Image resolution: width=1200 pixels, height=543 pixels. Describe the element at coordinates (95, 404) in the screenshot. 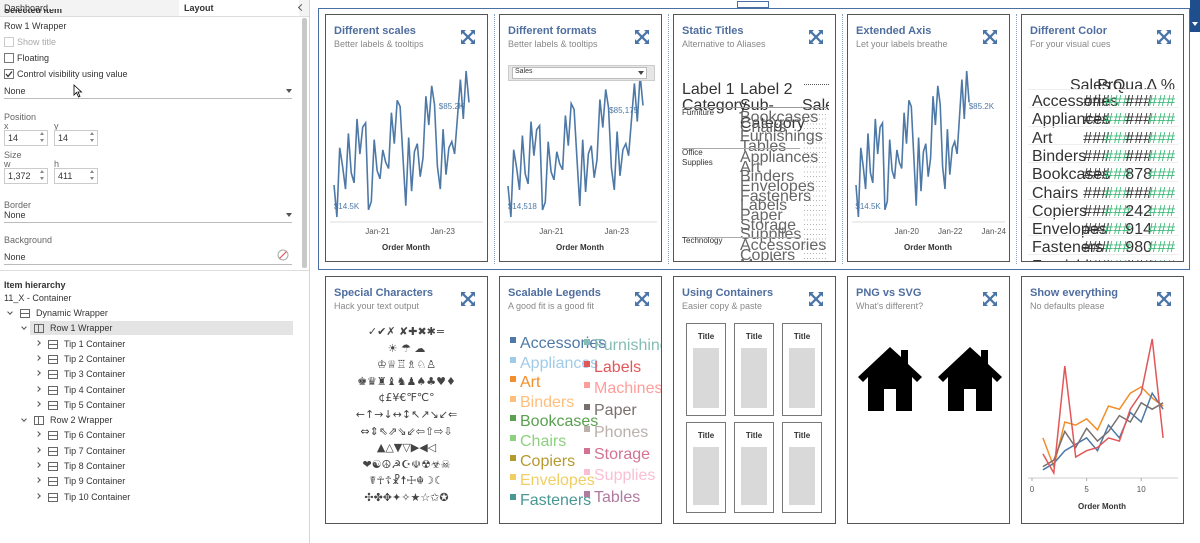

I see `tree-item: Tip 5 Container` at that location.